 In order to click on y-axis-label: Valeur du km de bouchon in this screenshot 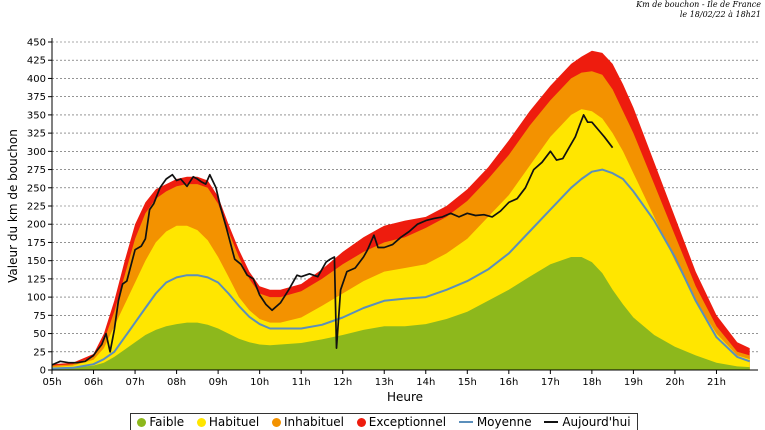, I will do `click(13, 206)`.